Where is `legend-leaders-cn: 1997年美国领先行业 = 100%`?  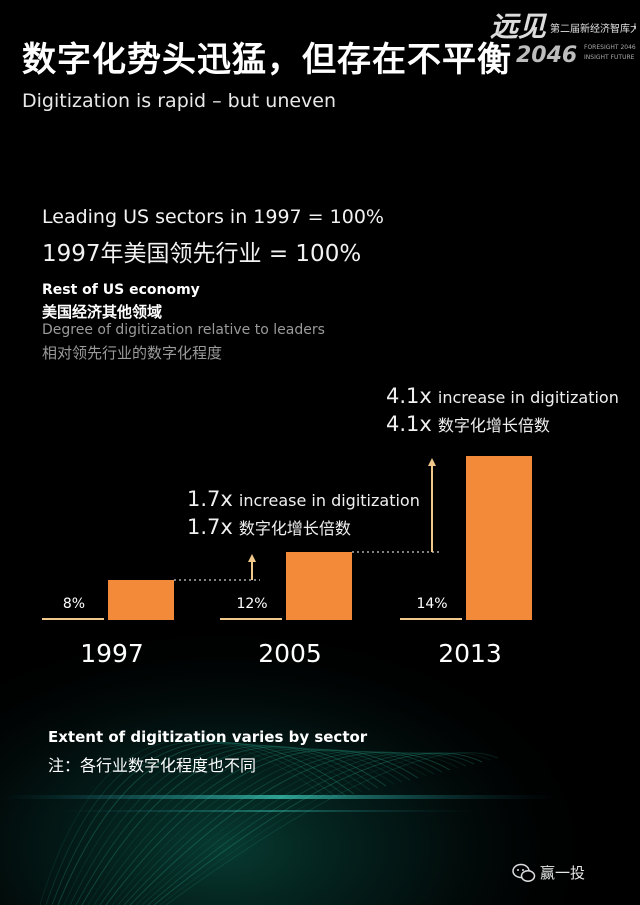 legend-leaders-cn: 1997年美国领先行业 = 100% is located at coordinates (202, 254).